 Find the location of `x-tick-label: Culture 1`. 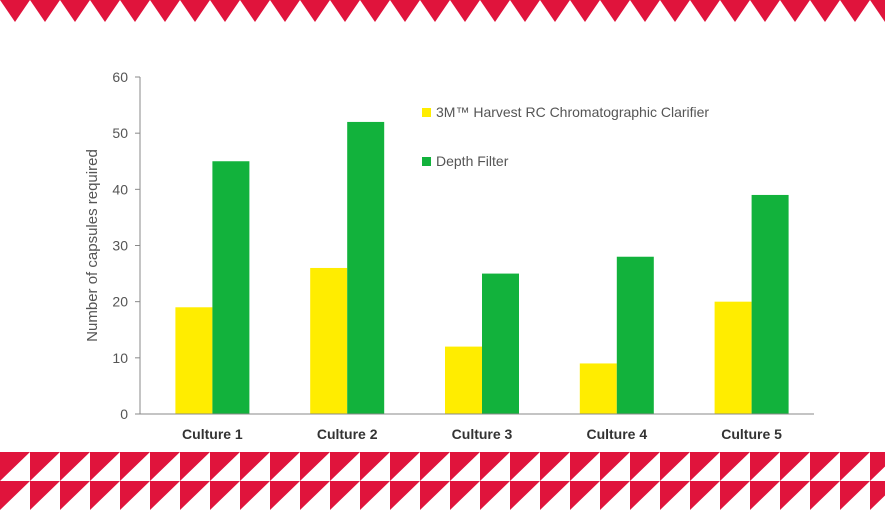

x-tick-label: Culture 1 is located at coordinates (212, 434).